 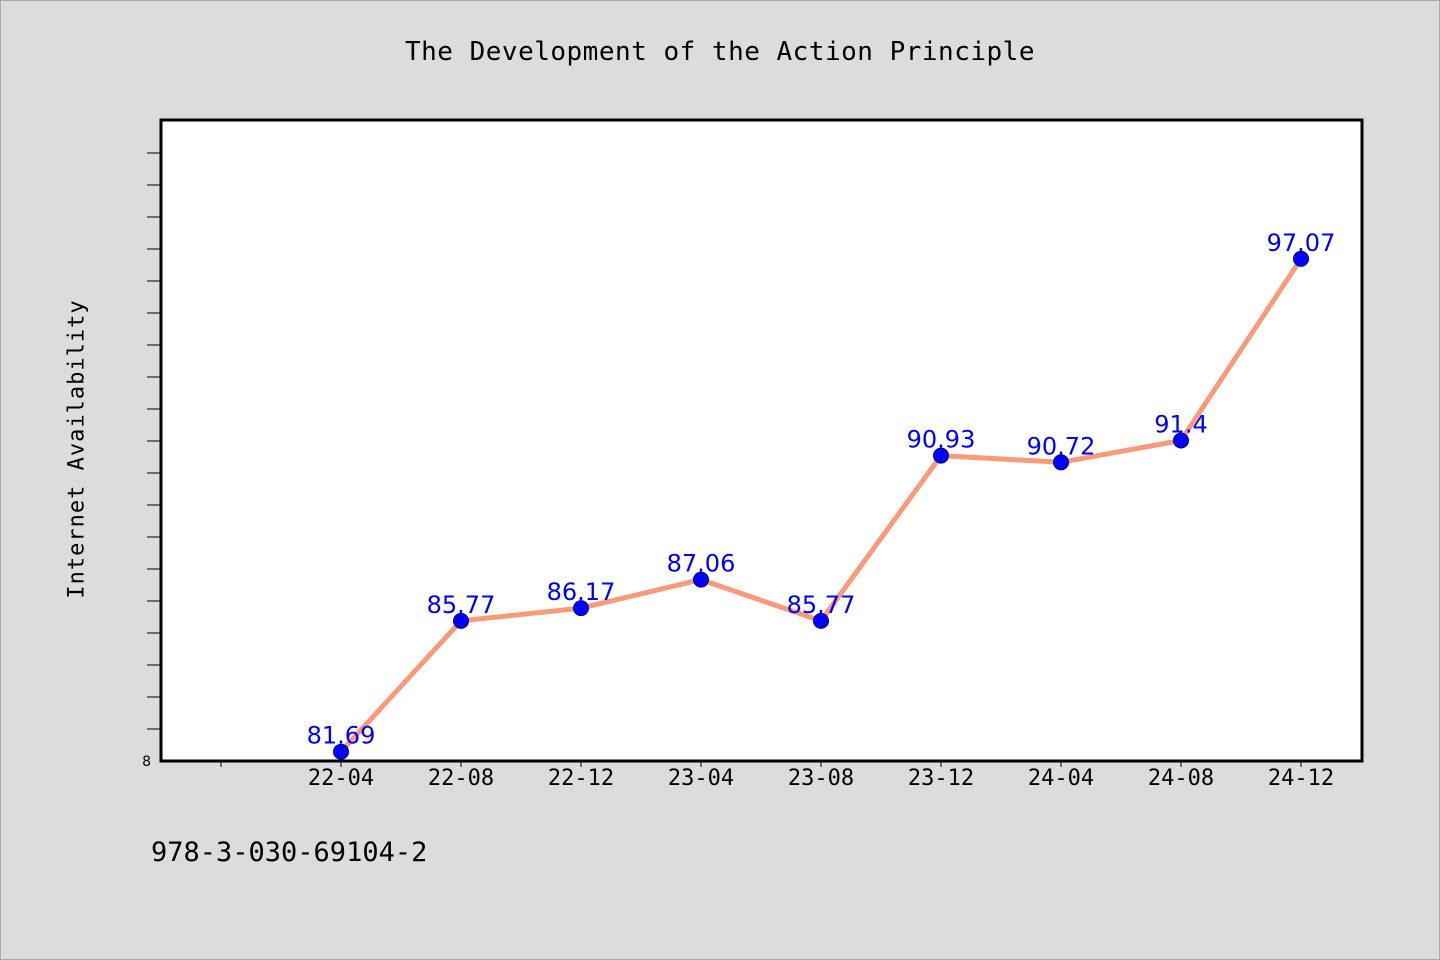 I want to click on data-label: 81.69, so click(x=341, y=736).